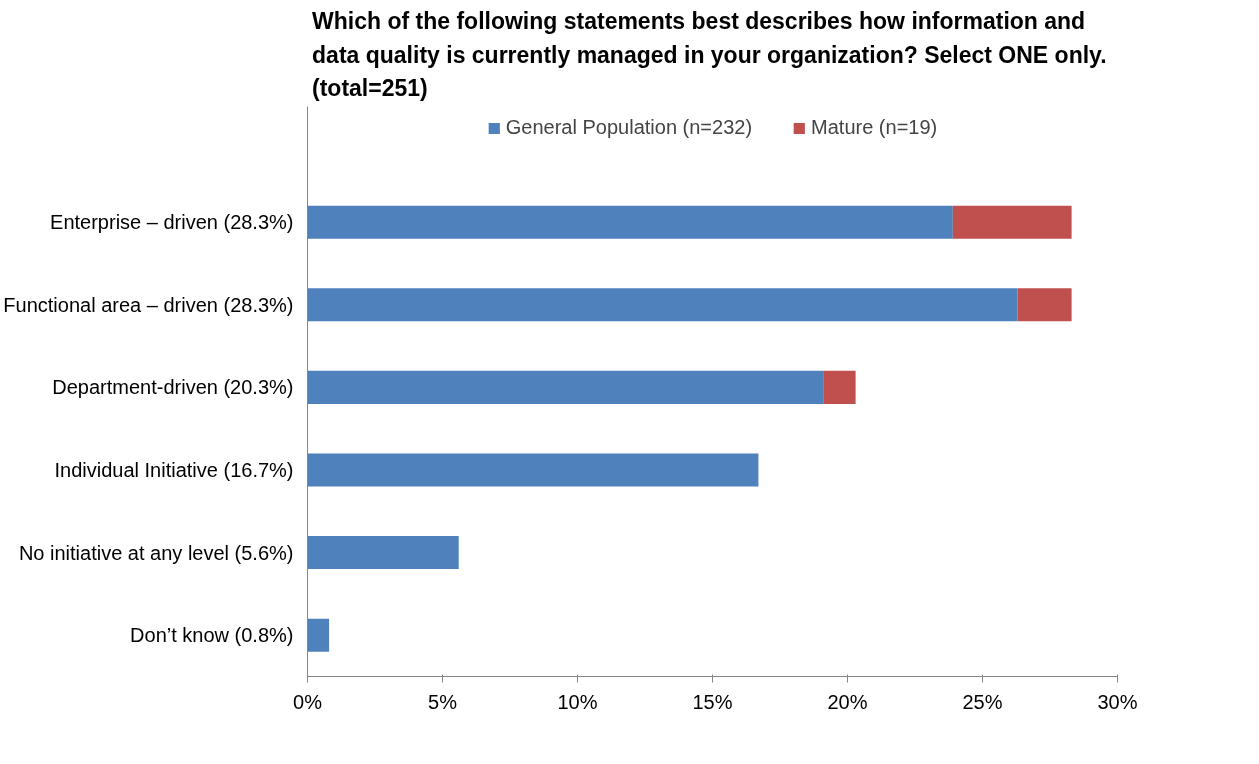 This screenshot has width=1259, height=764. Describe the element at coordinates (629, 127) in the screenshot. I see `legend-label: General Population (n=232)` at that location.